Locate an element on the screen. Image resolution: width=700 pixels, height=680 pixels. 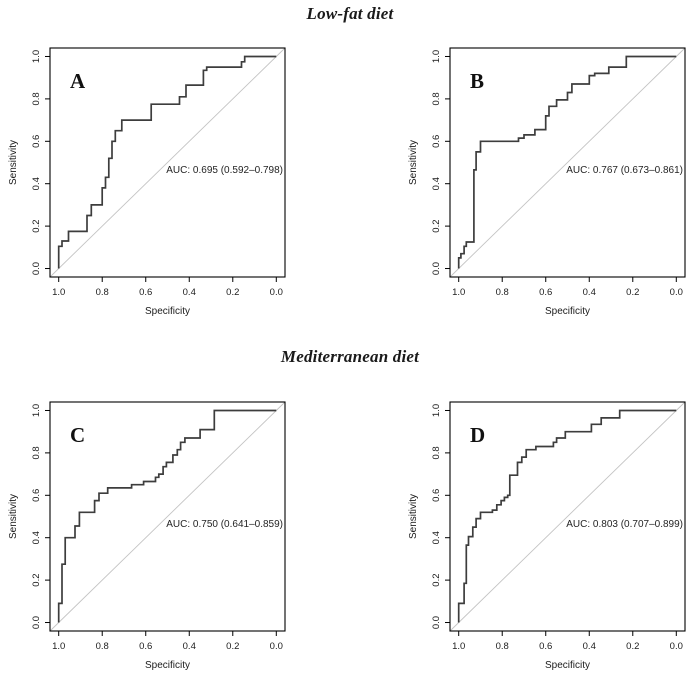
panel-letter: A is located at coordinates (78, 81).